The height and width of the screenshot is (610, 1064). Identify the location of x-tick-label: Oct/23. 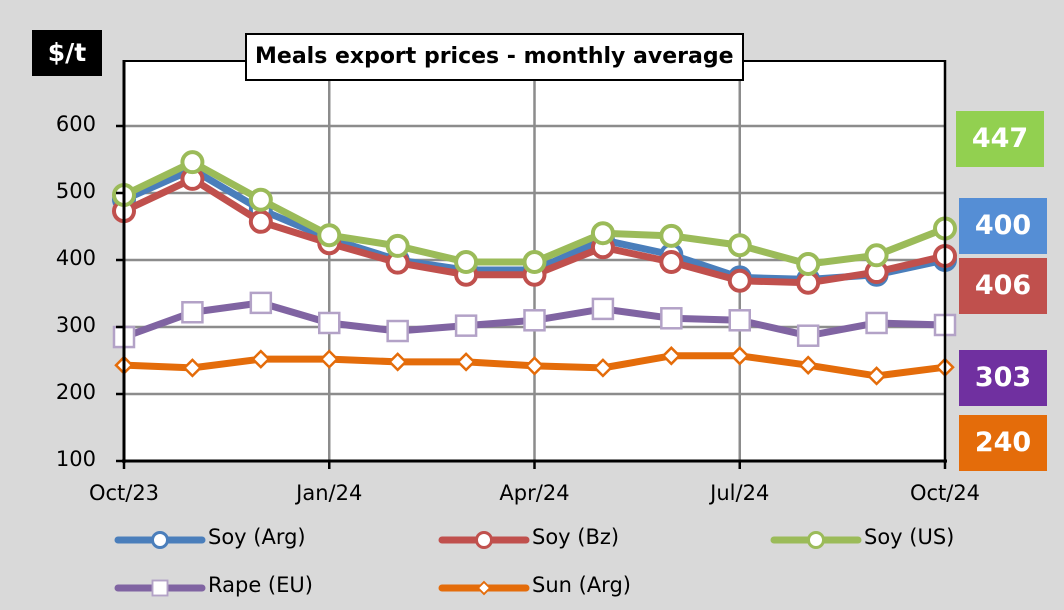
(124, 493).